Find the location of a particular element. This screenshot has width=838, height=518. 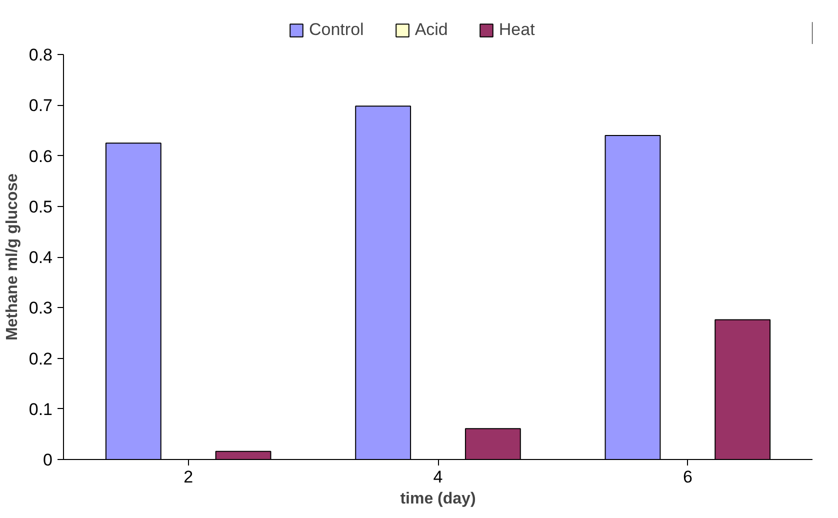

legend-label: Control is located at coordinates (336, 30).